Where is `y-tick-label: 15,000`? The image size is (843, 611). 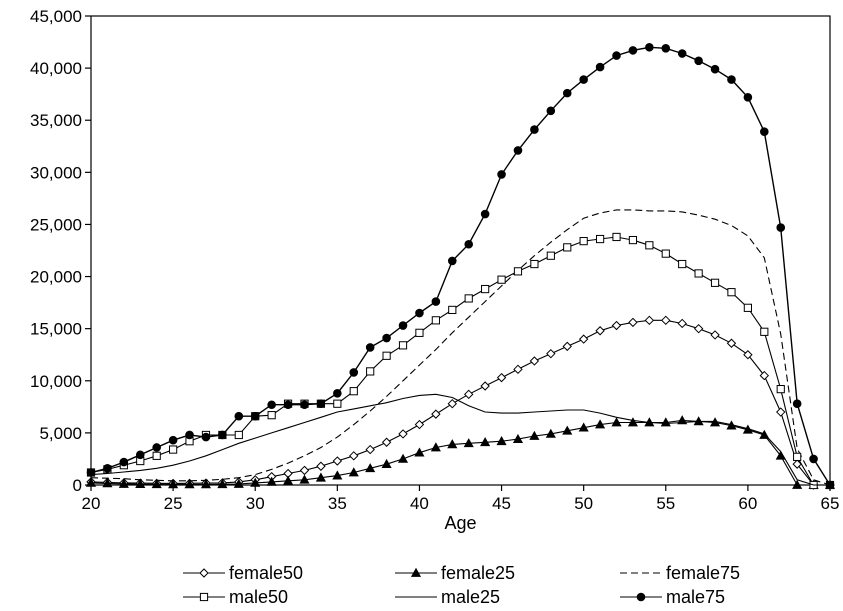
y-tick-label: 15,000 is located at coordinates (56, 329).